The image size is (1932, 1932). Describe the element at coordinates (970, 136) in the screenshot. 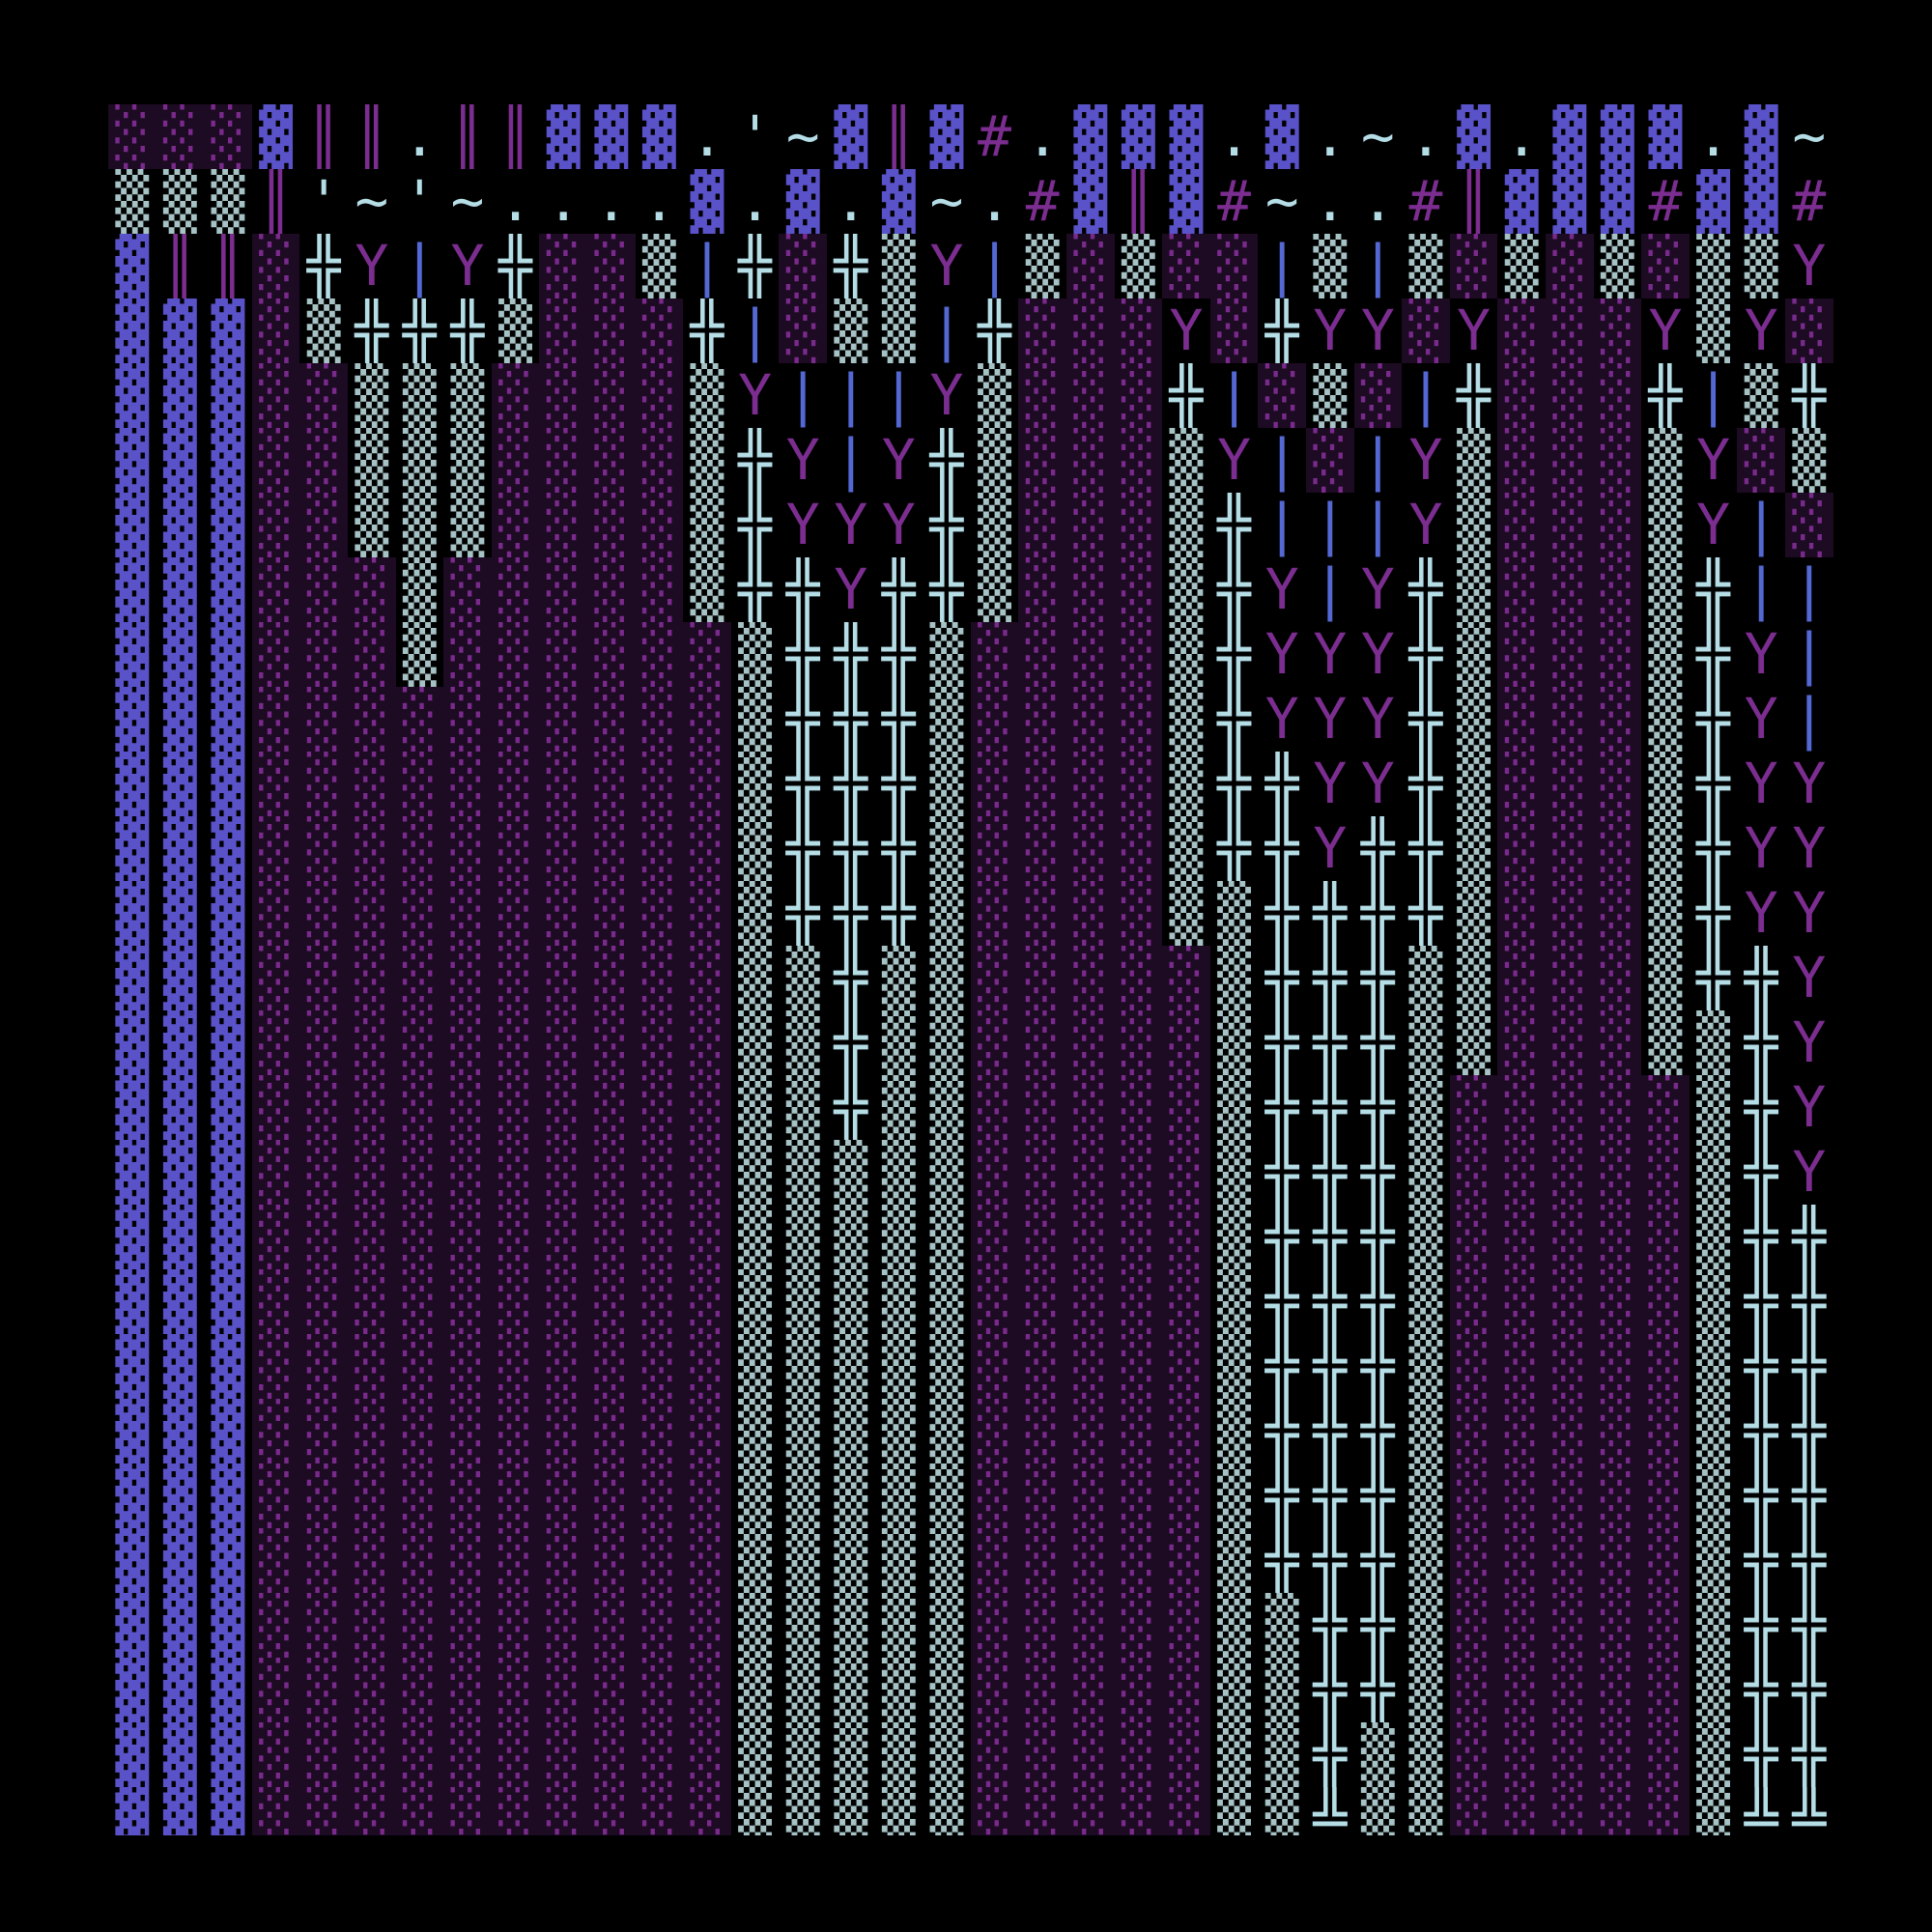

I see `map-row: ░░░▓║║.║║▓▓▓.'~▓║▓#.▓▓▓.▓.~.▓.▓▓▓.▓~#` at that location.